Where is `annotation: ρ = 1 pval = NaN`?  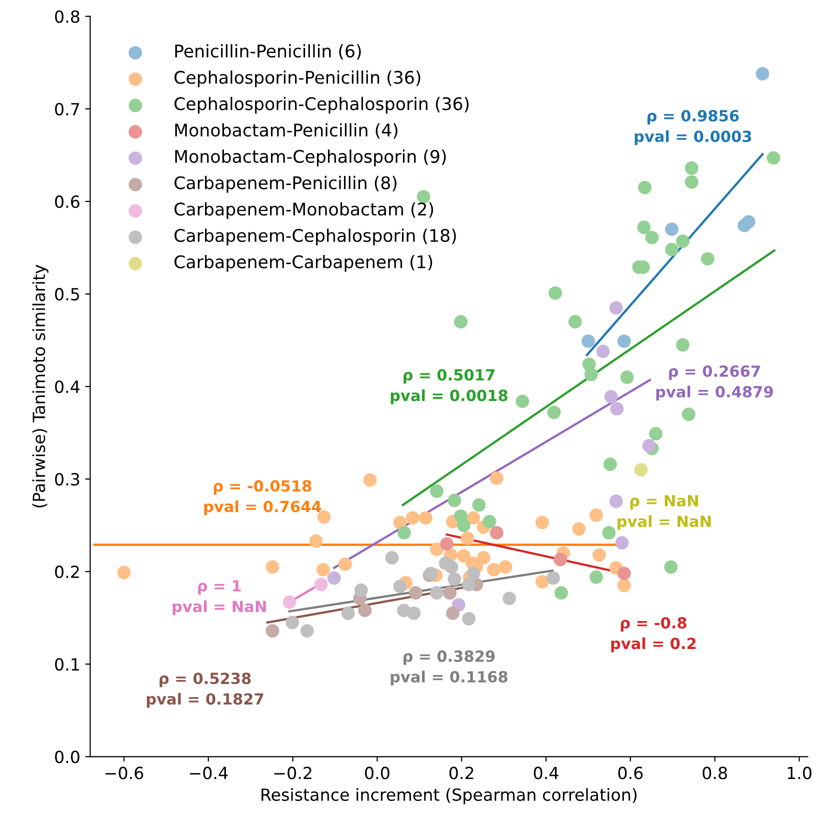
annotation: ρ = 1 pval = NaN is located at coordinates (219, 598).